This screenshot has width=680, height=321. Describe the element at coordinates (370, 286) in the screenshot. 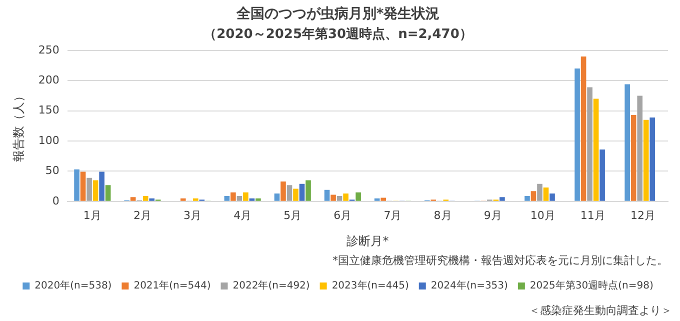

I see `legend-label: 2023年(n=445)` at that location.